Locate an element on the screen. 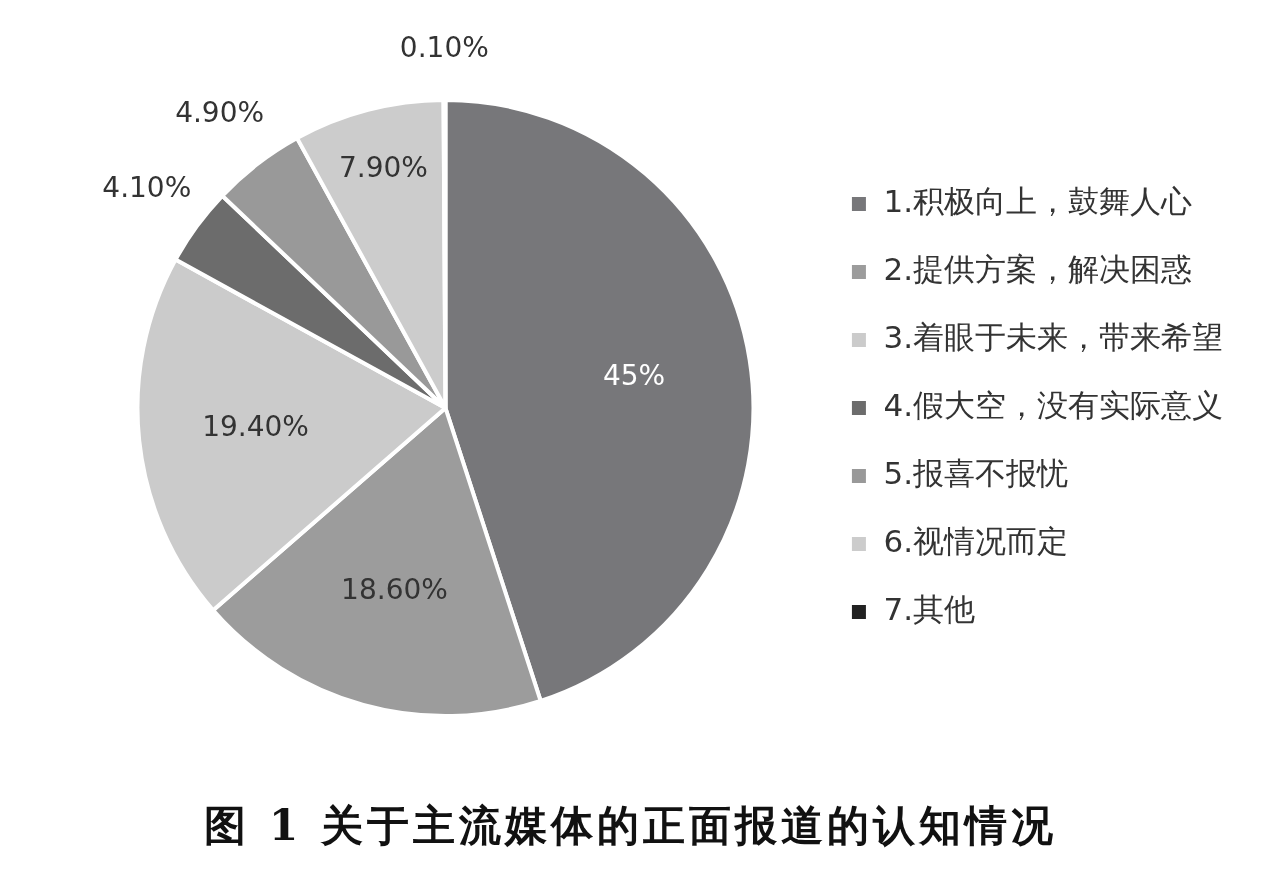 The width and height of the screenshot is (1261, 876). data-label: 0.10% is located at coordinates (444, 48).